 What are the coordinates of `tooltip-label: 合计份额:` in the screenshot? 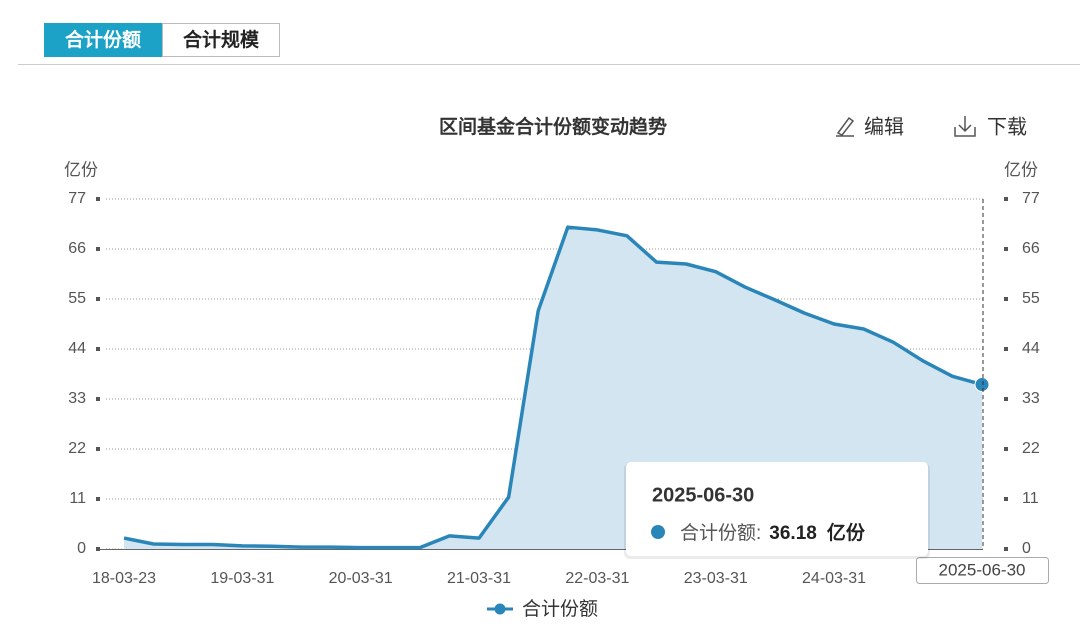 It's located at (720, 533).